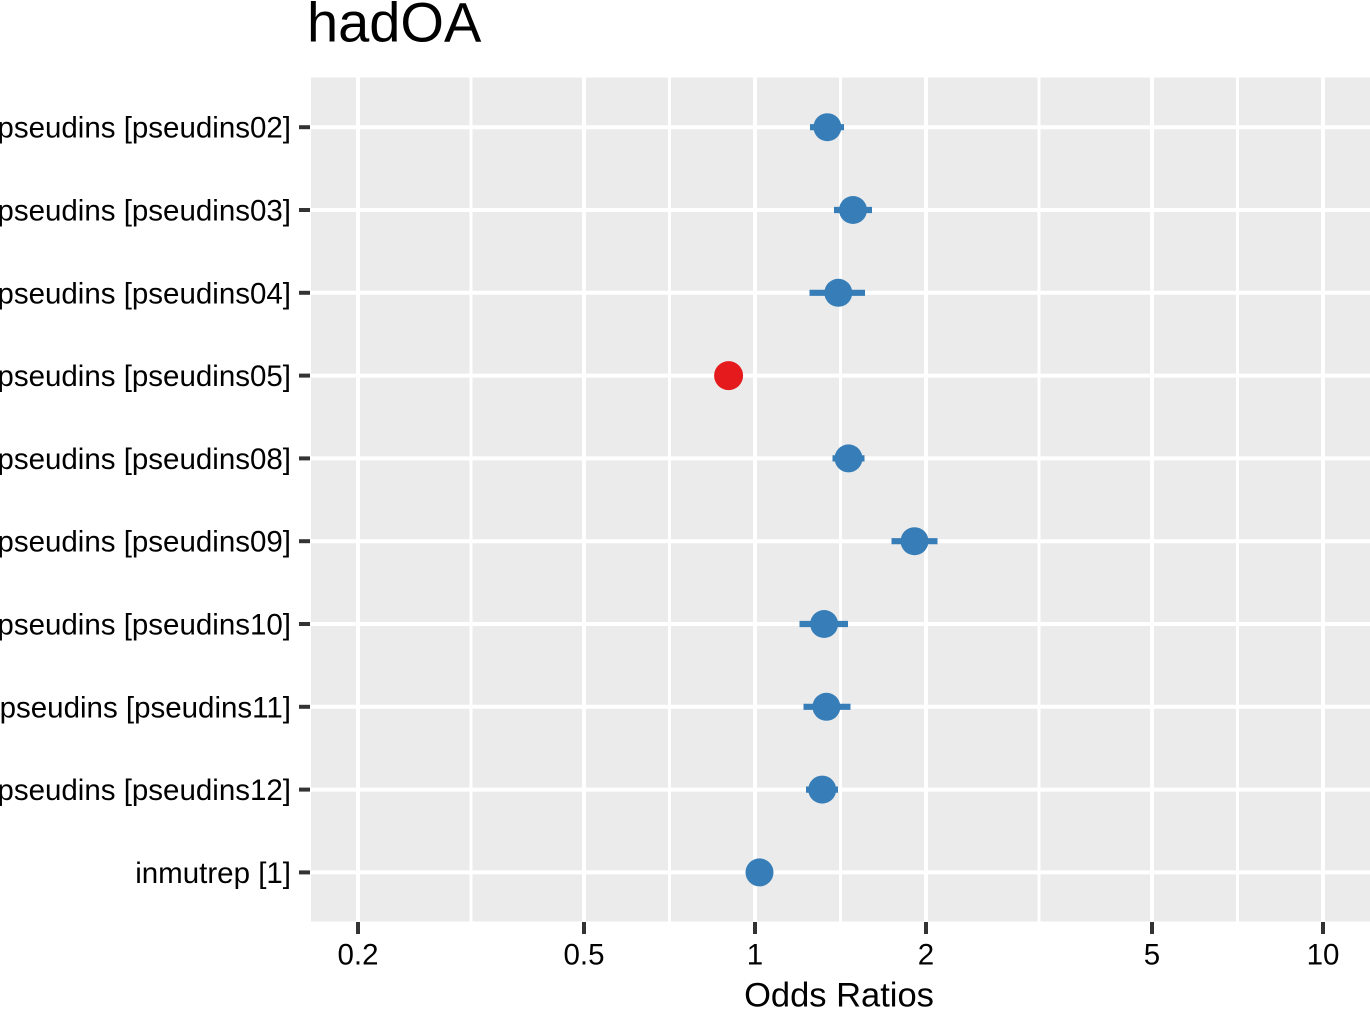  Describe the element at coordinates (145, 211) in the screenshot. I see `svg-text: pseudins [pseudins03]` at that location.